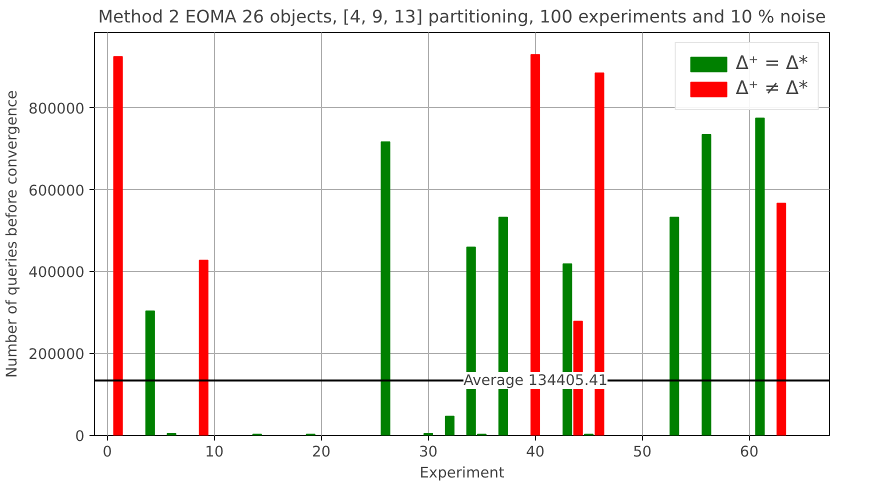 The image size is (874, 484). Describe the element at coordinates (535, 380) in the screenshot. I see `ref-line-label: Average 134405.41` at that location.